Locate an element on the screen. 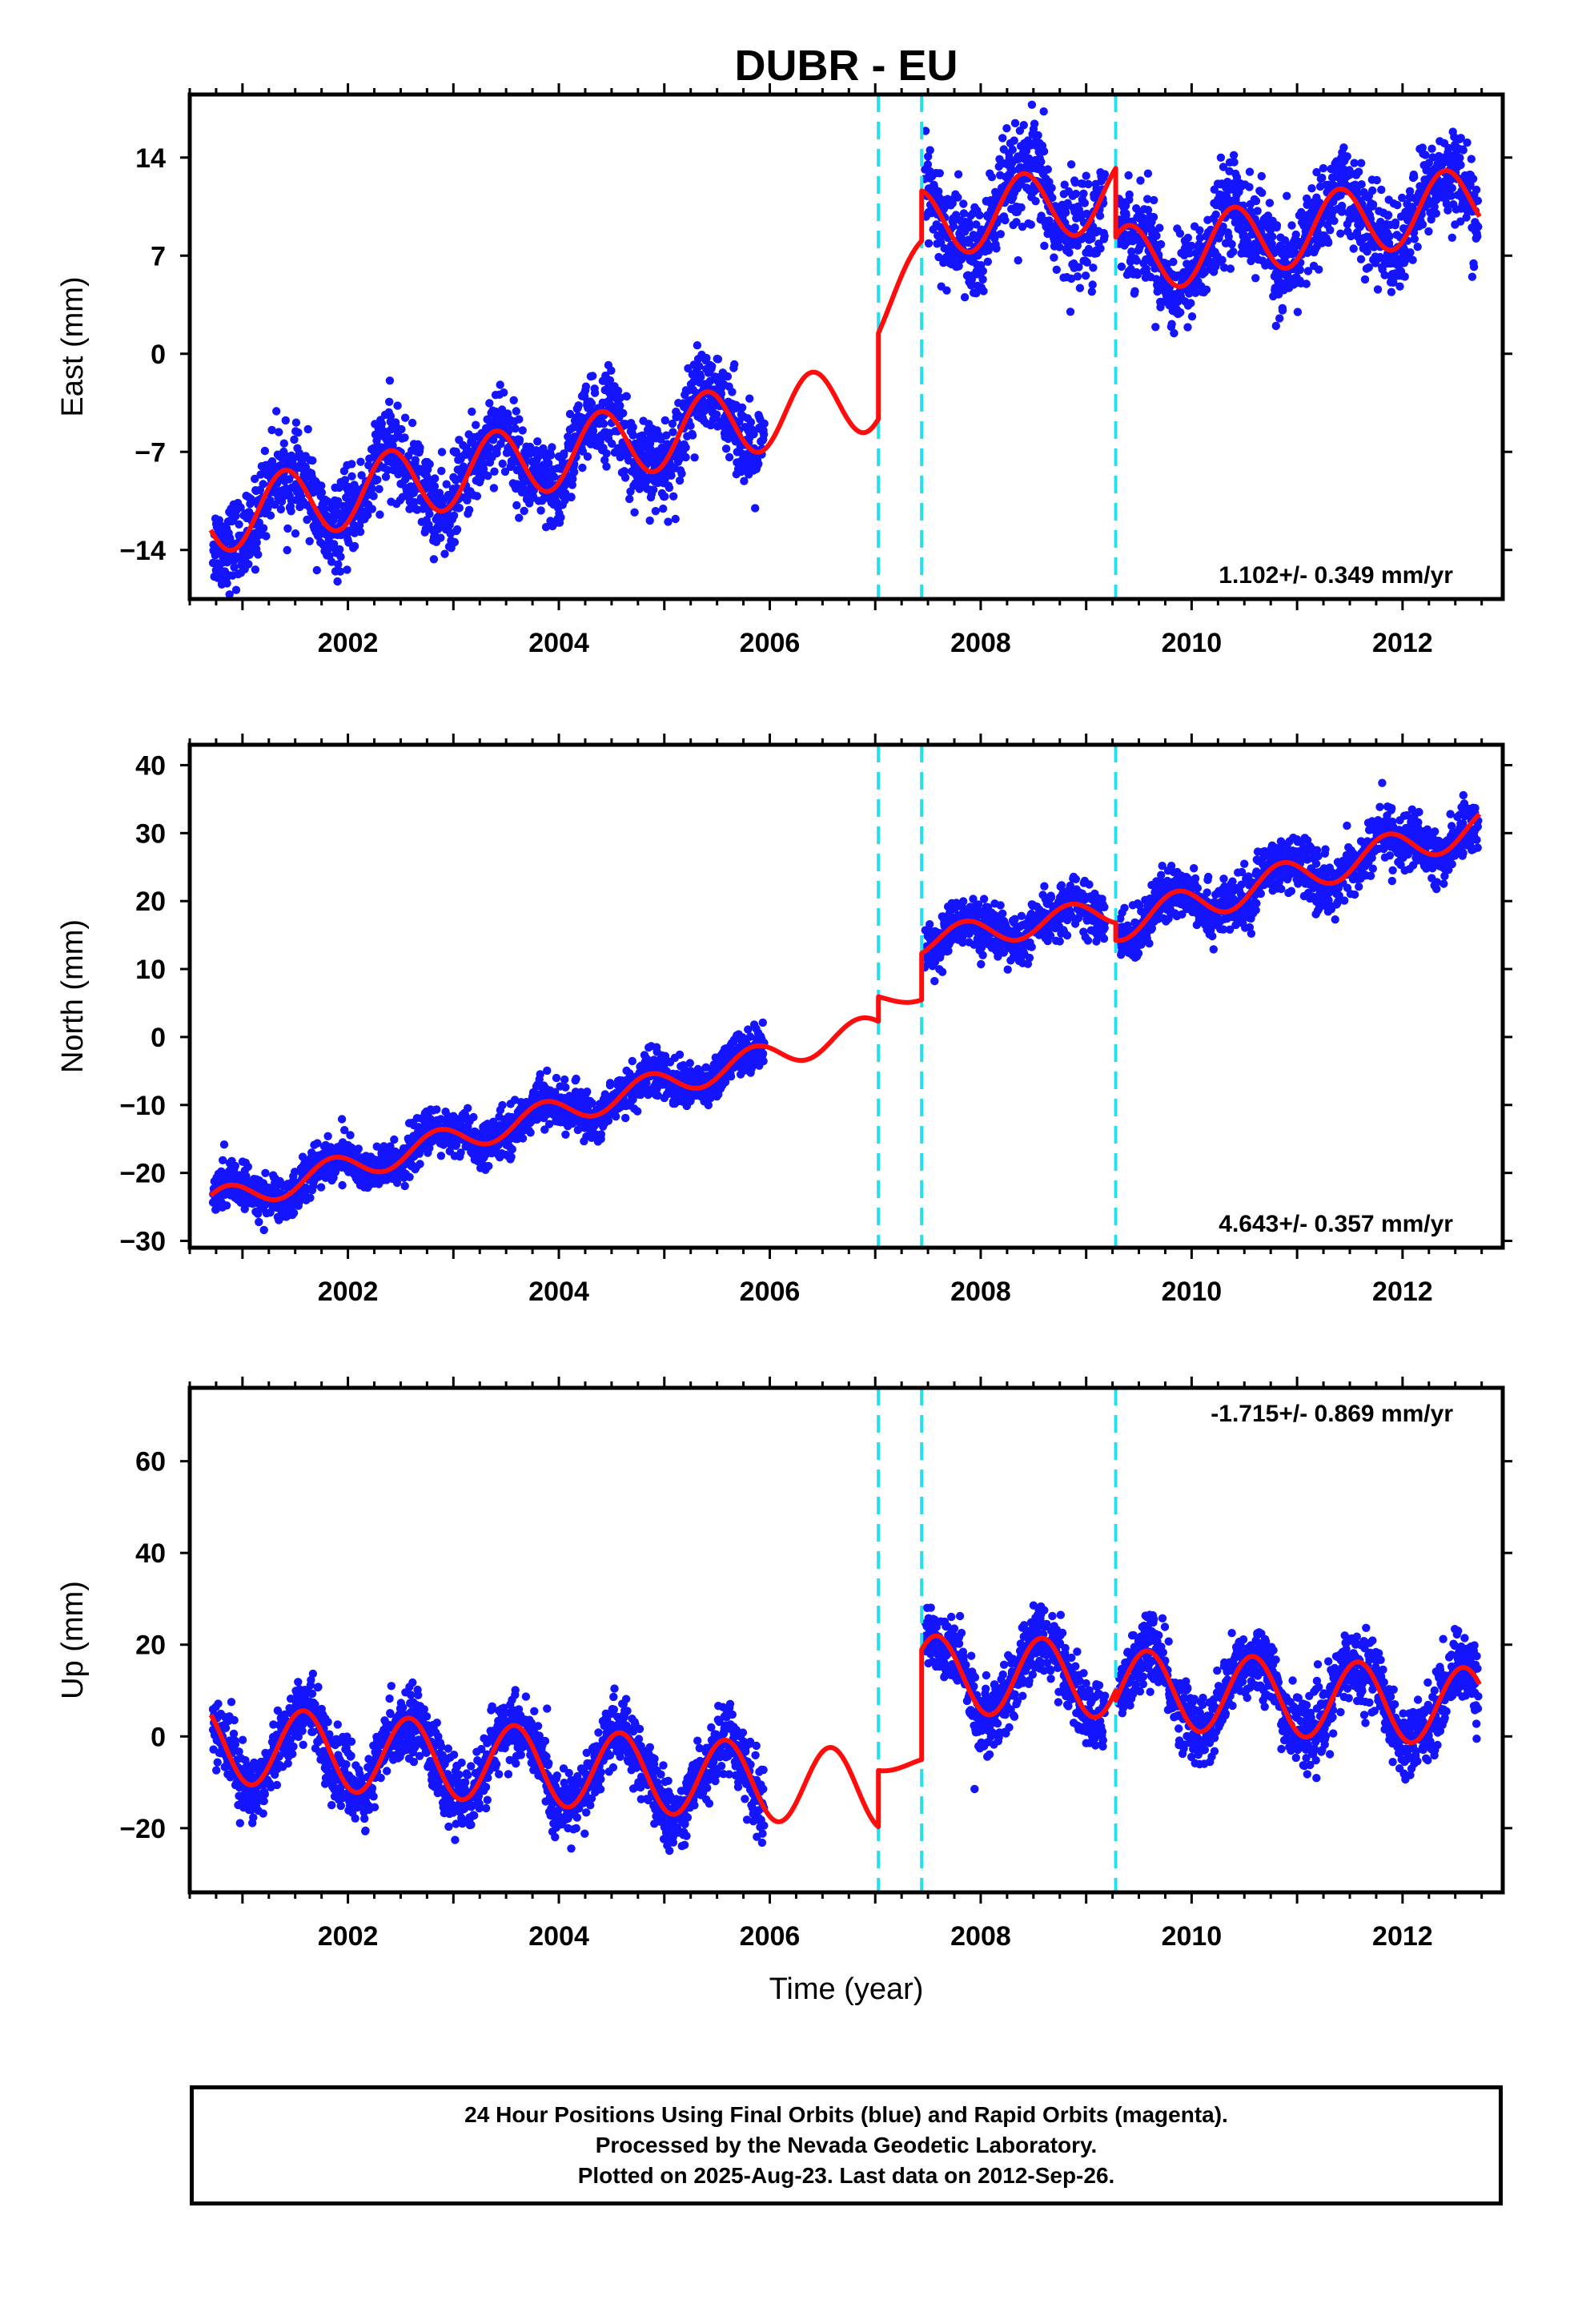 This screenshot has width=1582, height=2324. east-xtick-label: 2006 is located at coordinates (770, 643).